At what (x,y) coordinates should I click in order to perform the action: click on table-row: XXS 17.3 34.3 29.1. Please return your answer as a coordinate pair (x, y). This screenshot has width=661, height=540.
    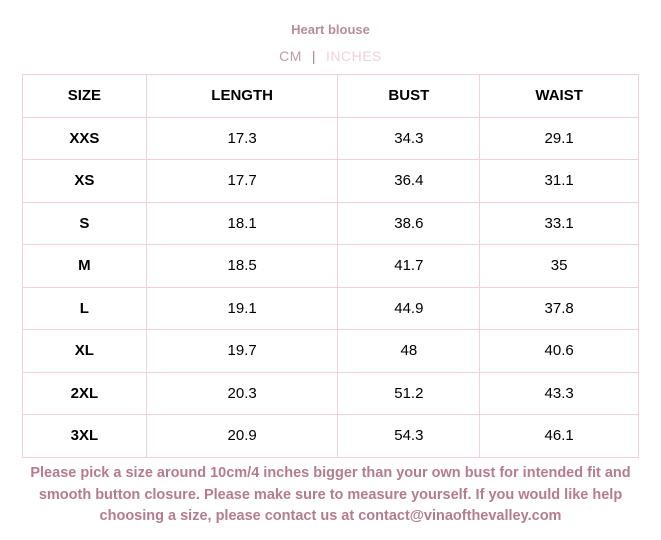
    Looking at the image, I should click on (330, 138).